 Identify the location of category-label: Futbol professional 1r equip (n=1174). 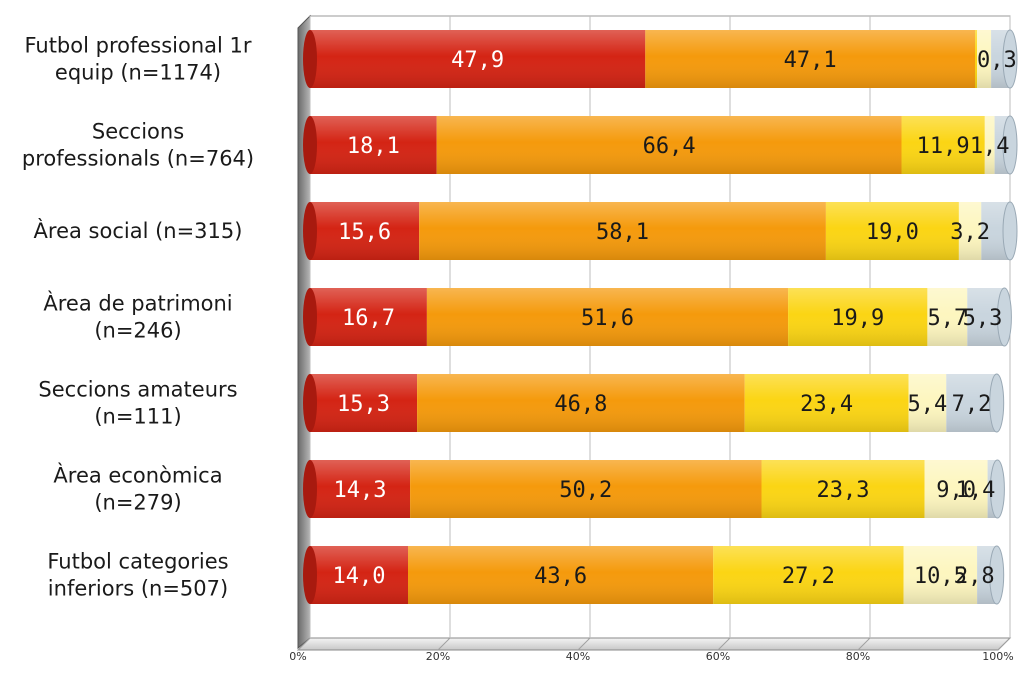
(137, 59).